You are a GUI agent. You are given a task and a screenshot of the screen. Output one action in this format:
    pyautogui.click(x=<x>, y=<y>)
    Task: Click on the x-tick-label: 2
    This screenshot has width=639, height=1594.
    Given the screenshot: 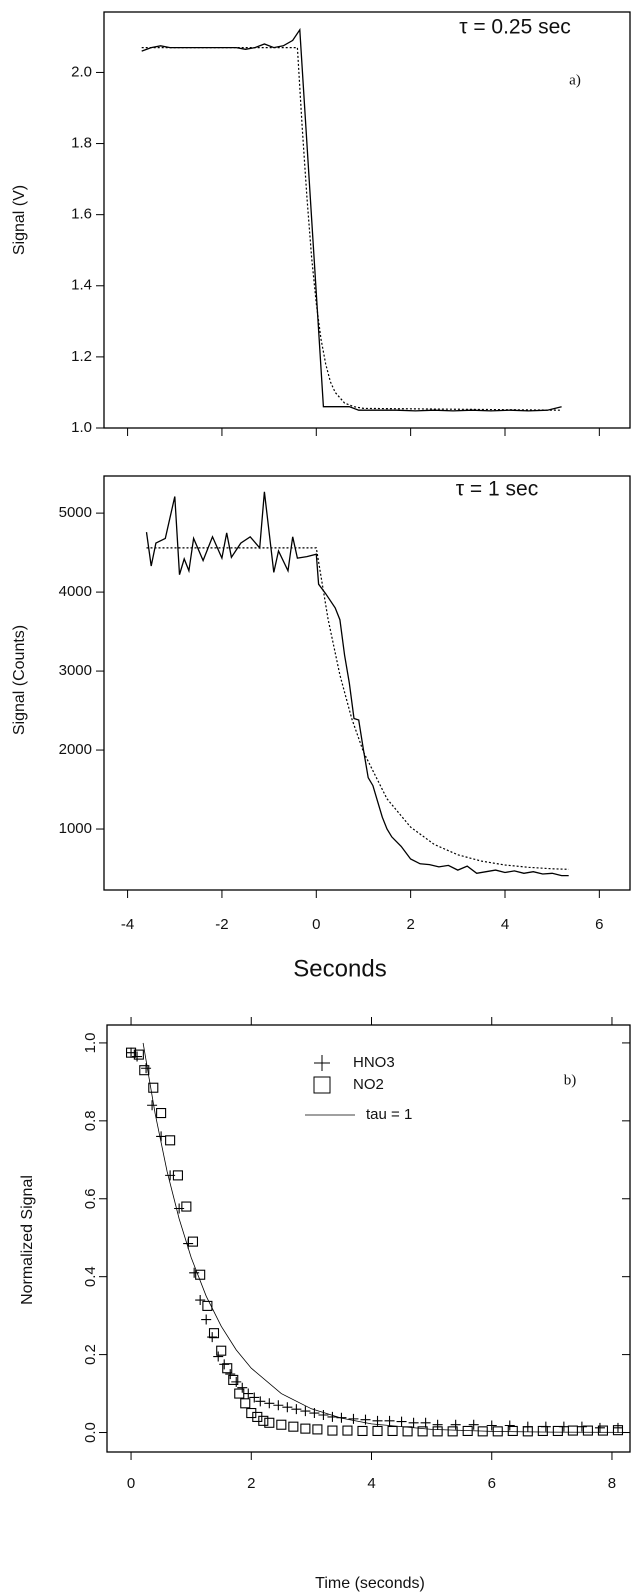 What is the action you would take?
    pyautogui.click(x=251, y=1483)
    